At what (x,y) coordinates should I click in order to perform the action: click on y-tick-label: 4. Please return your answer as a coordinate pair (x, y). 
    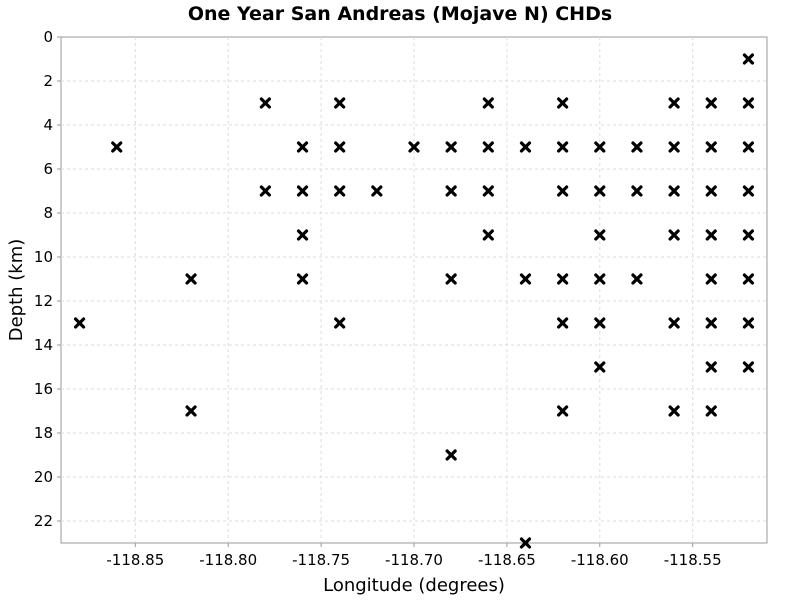
    Looking at the image, I should click on (48, 125).